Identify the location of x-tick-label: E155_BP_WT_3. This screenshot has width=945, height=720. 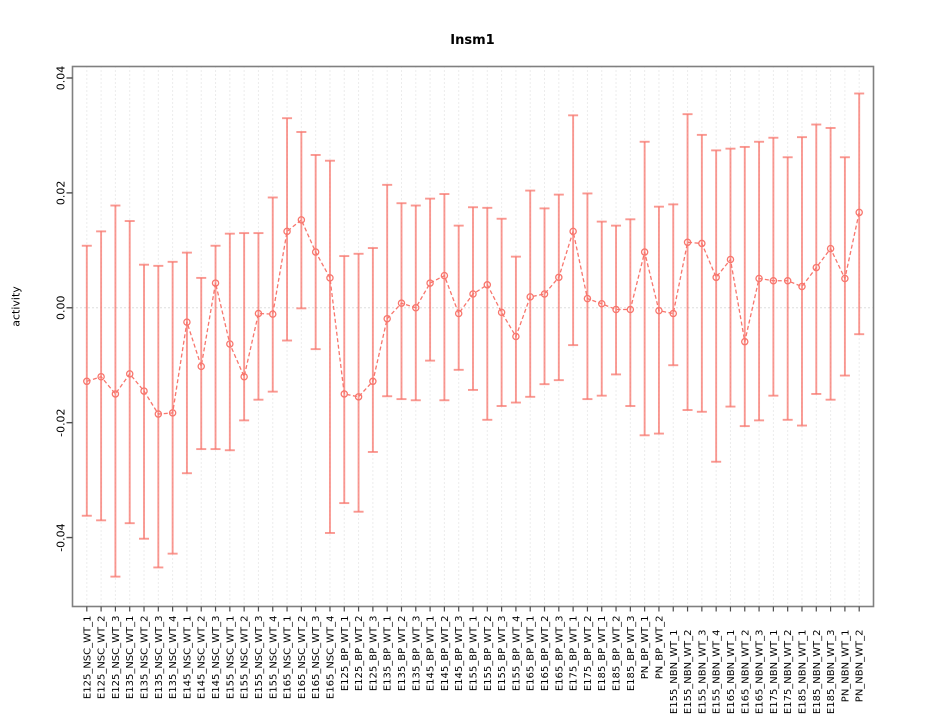
(502, 654).